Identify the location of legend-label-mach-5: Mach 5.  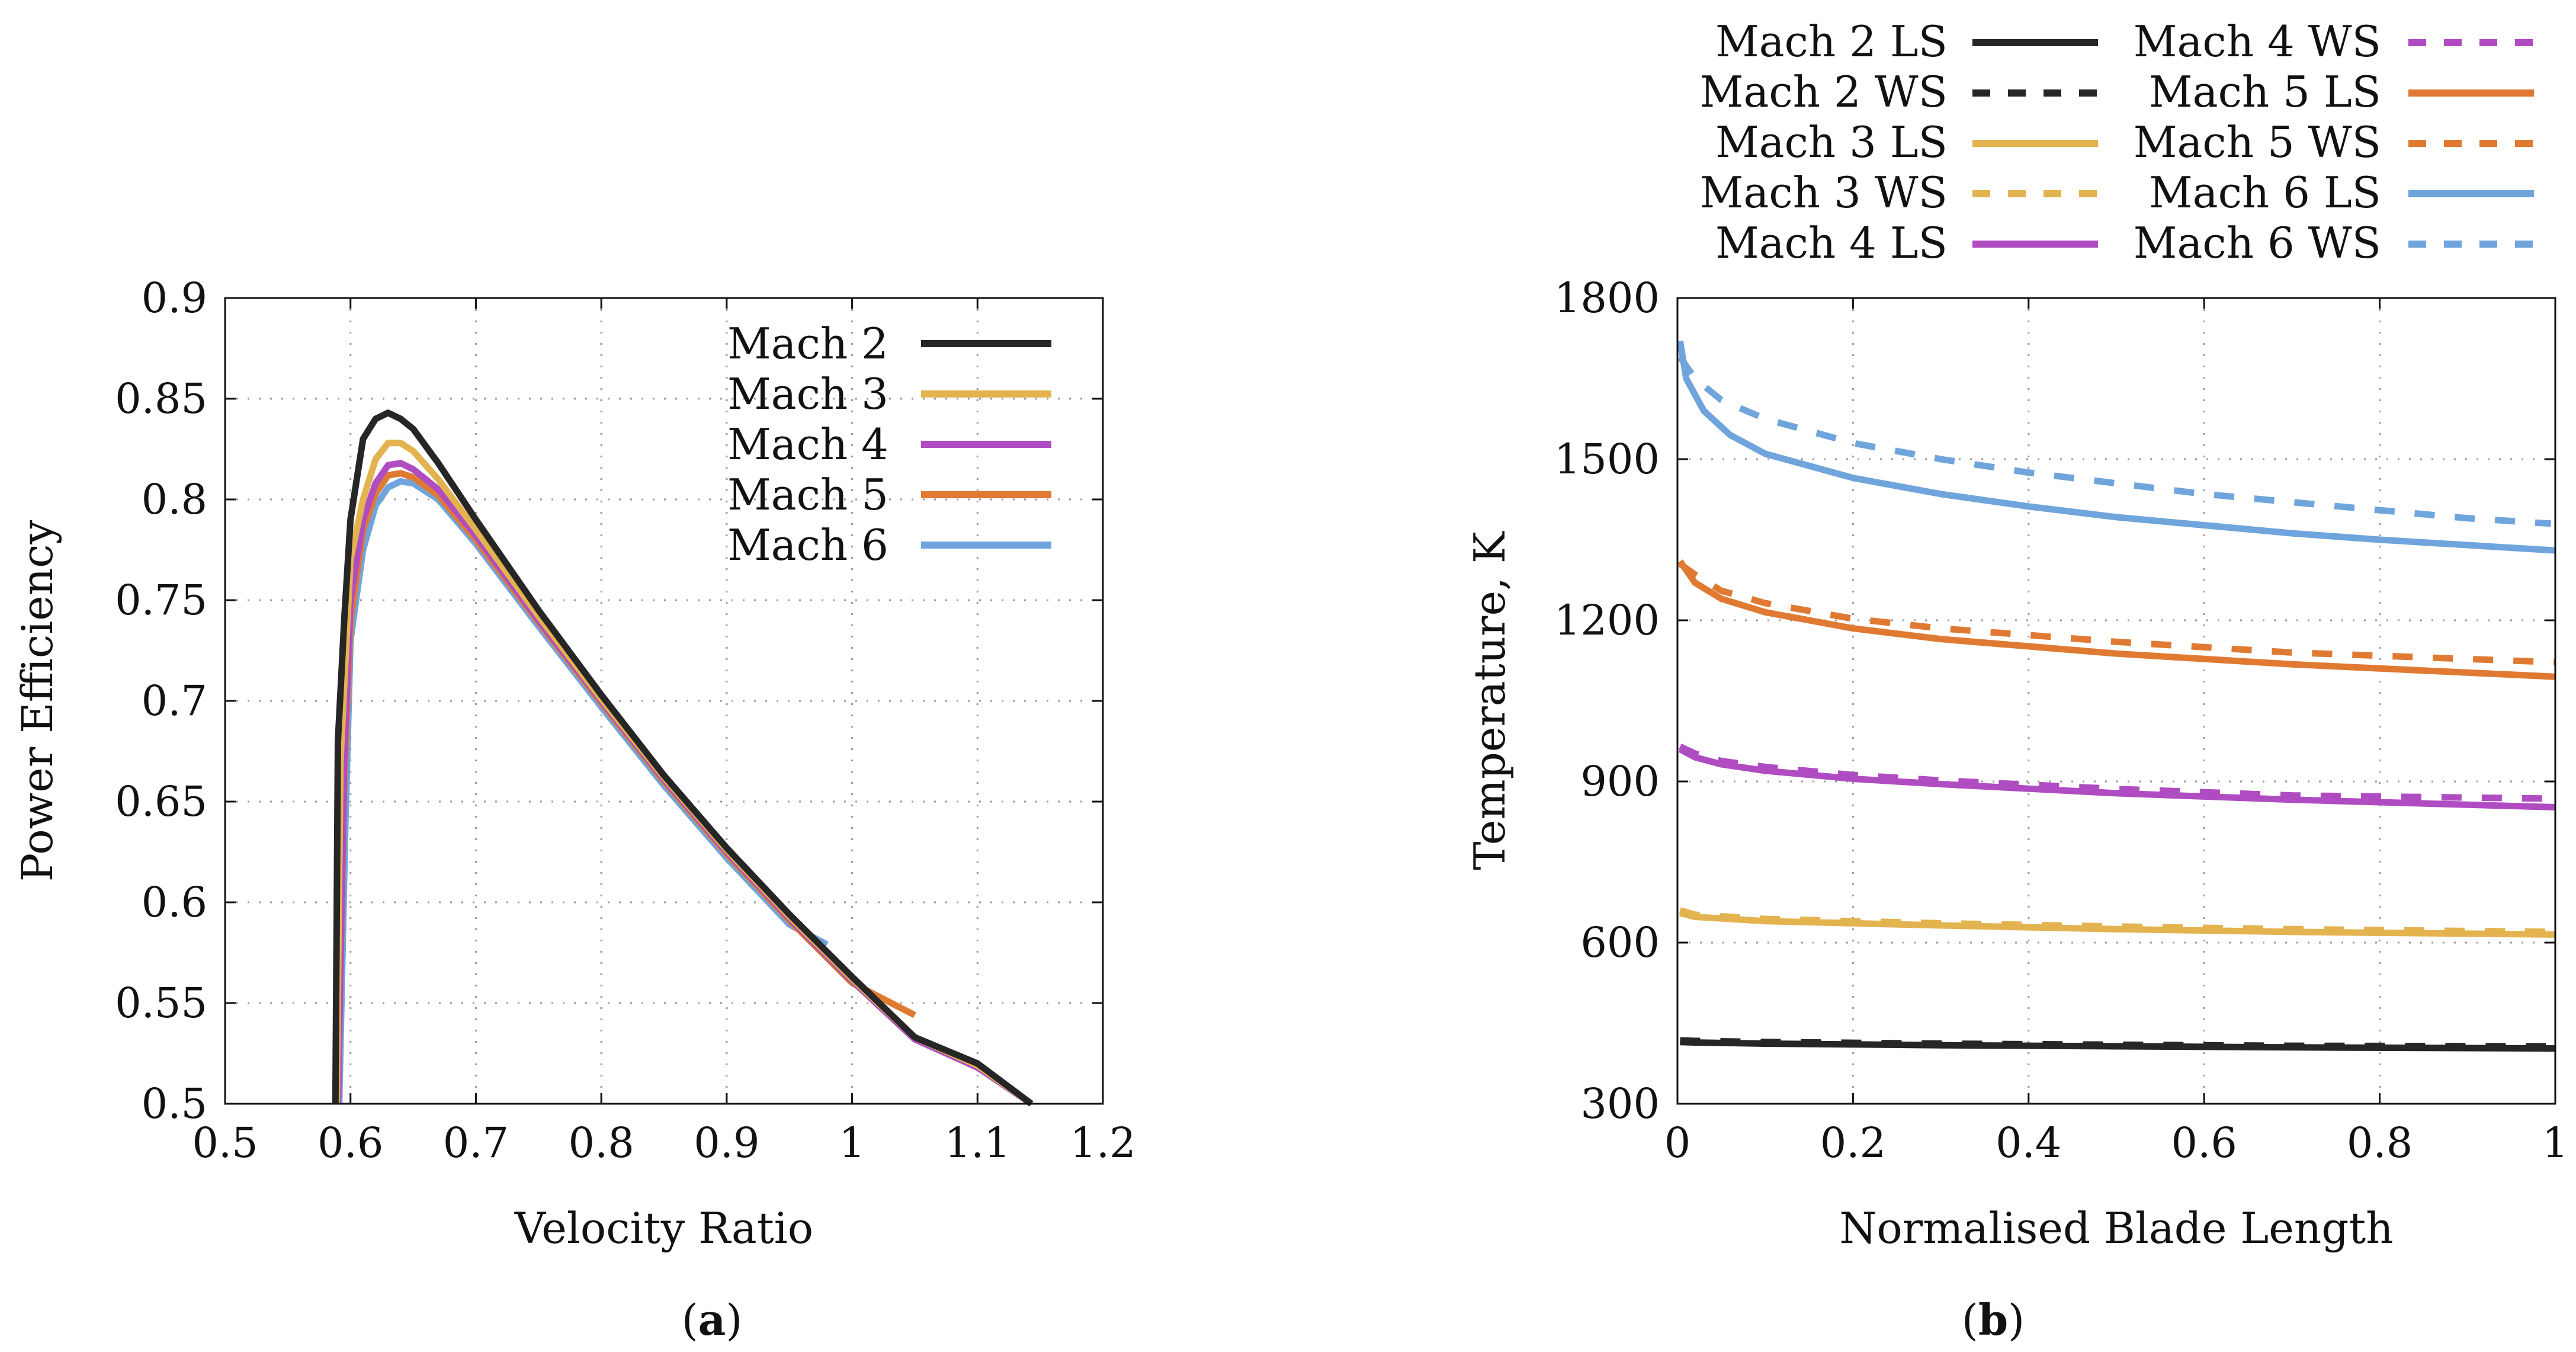
(807, 495).